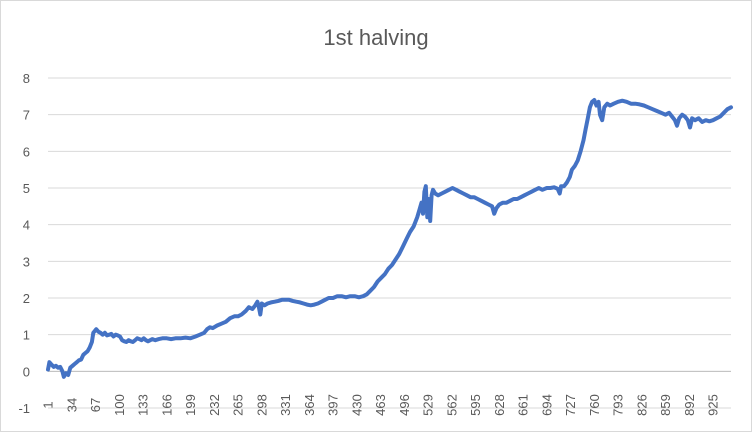 This screenshot has width=752, height=432. Describe the element at coordinates (641, 405) in the screenshot. I see `x-tick-label: 826` at that location.